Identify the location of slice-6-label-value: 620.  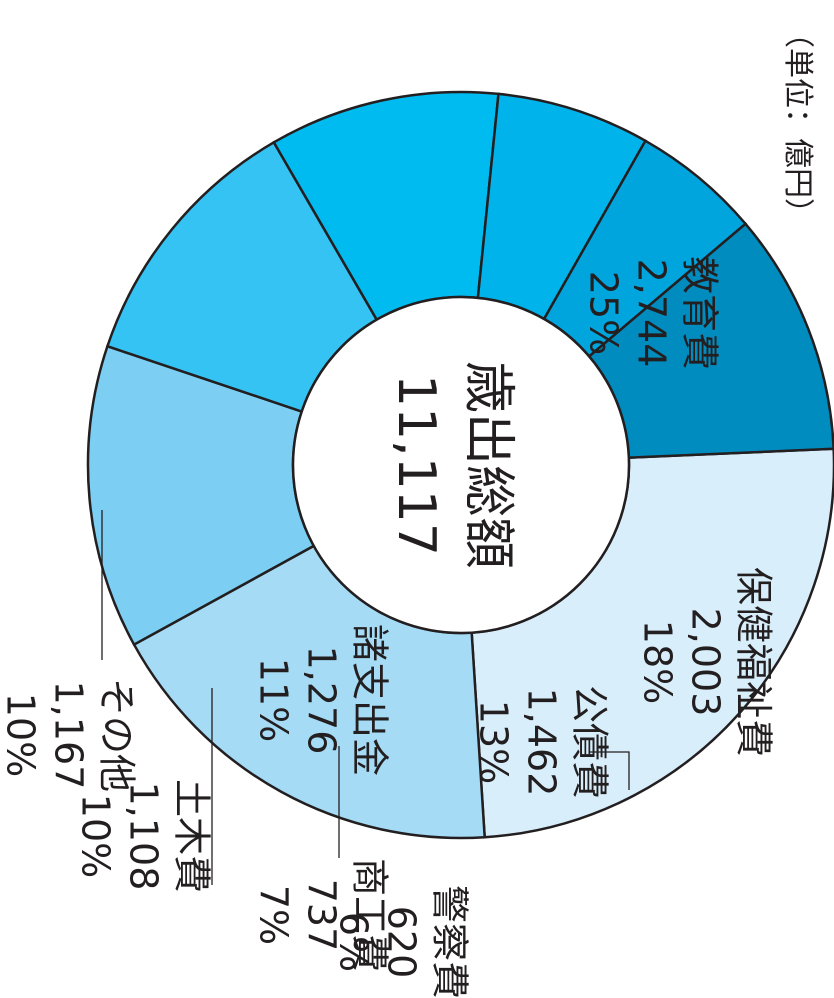
(402, 942).